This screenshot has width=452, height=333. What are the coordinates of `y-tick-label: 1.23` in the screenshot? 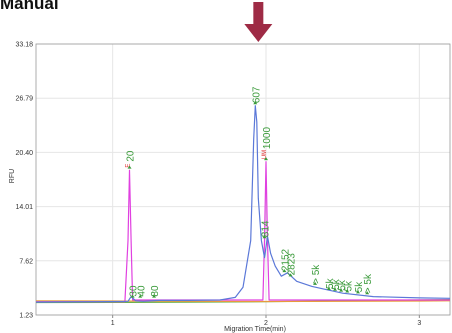 It's located at (26, 316).